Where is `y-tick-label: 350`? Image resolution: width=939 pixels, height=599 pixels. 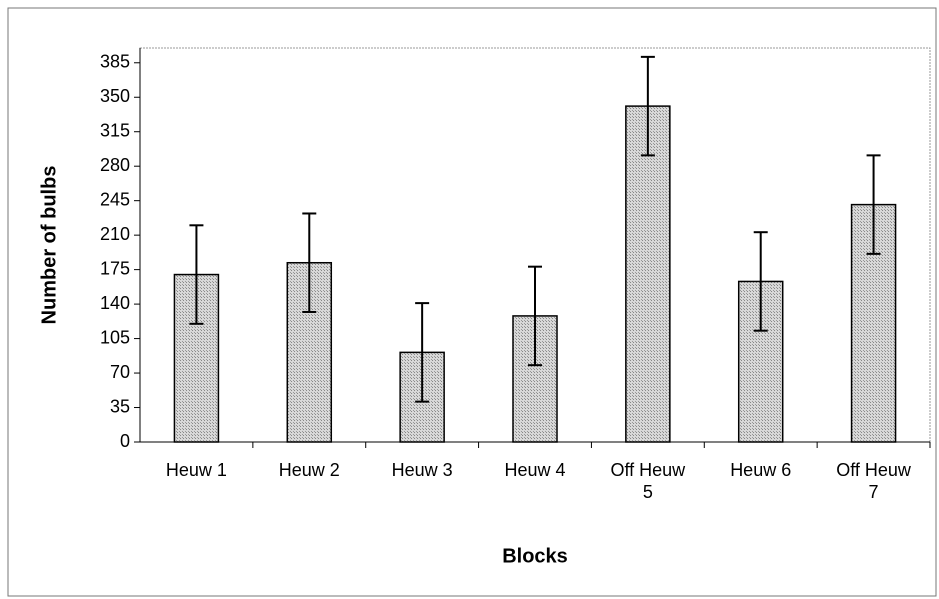 y-tick-label: 350 is located at coordinates (115, 96).